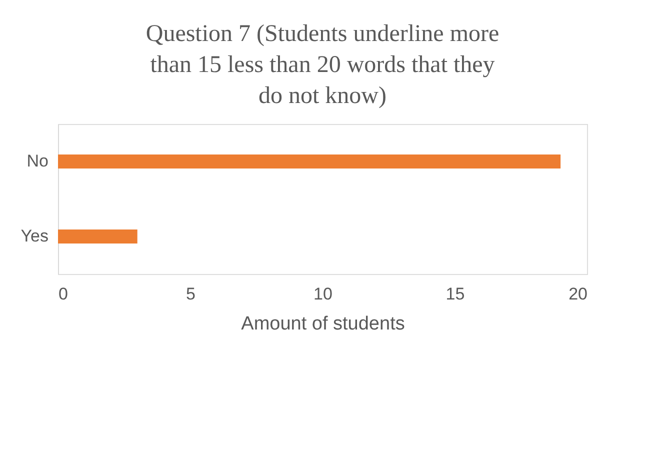  Describe the element at coordinates (323, 324) in the screenshot. I see `x-axis-title: Amount of students` at that location.